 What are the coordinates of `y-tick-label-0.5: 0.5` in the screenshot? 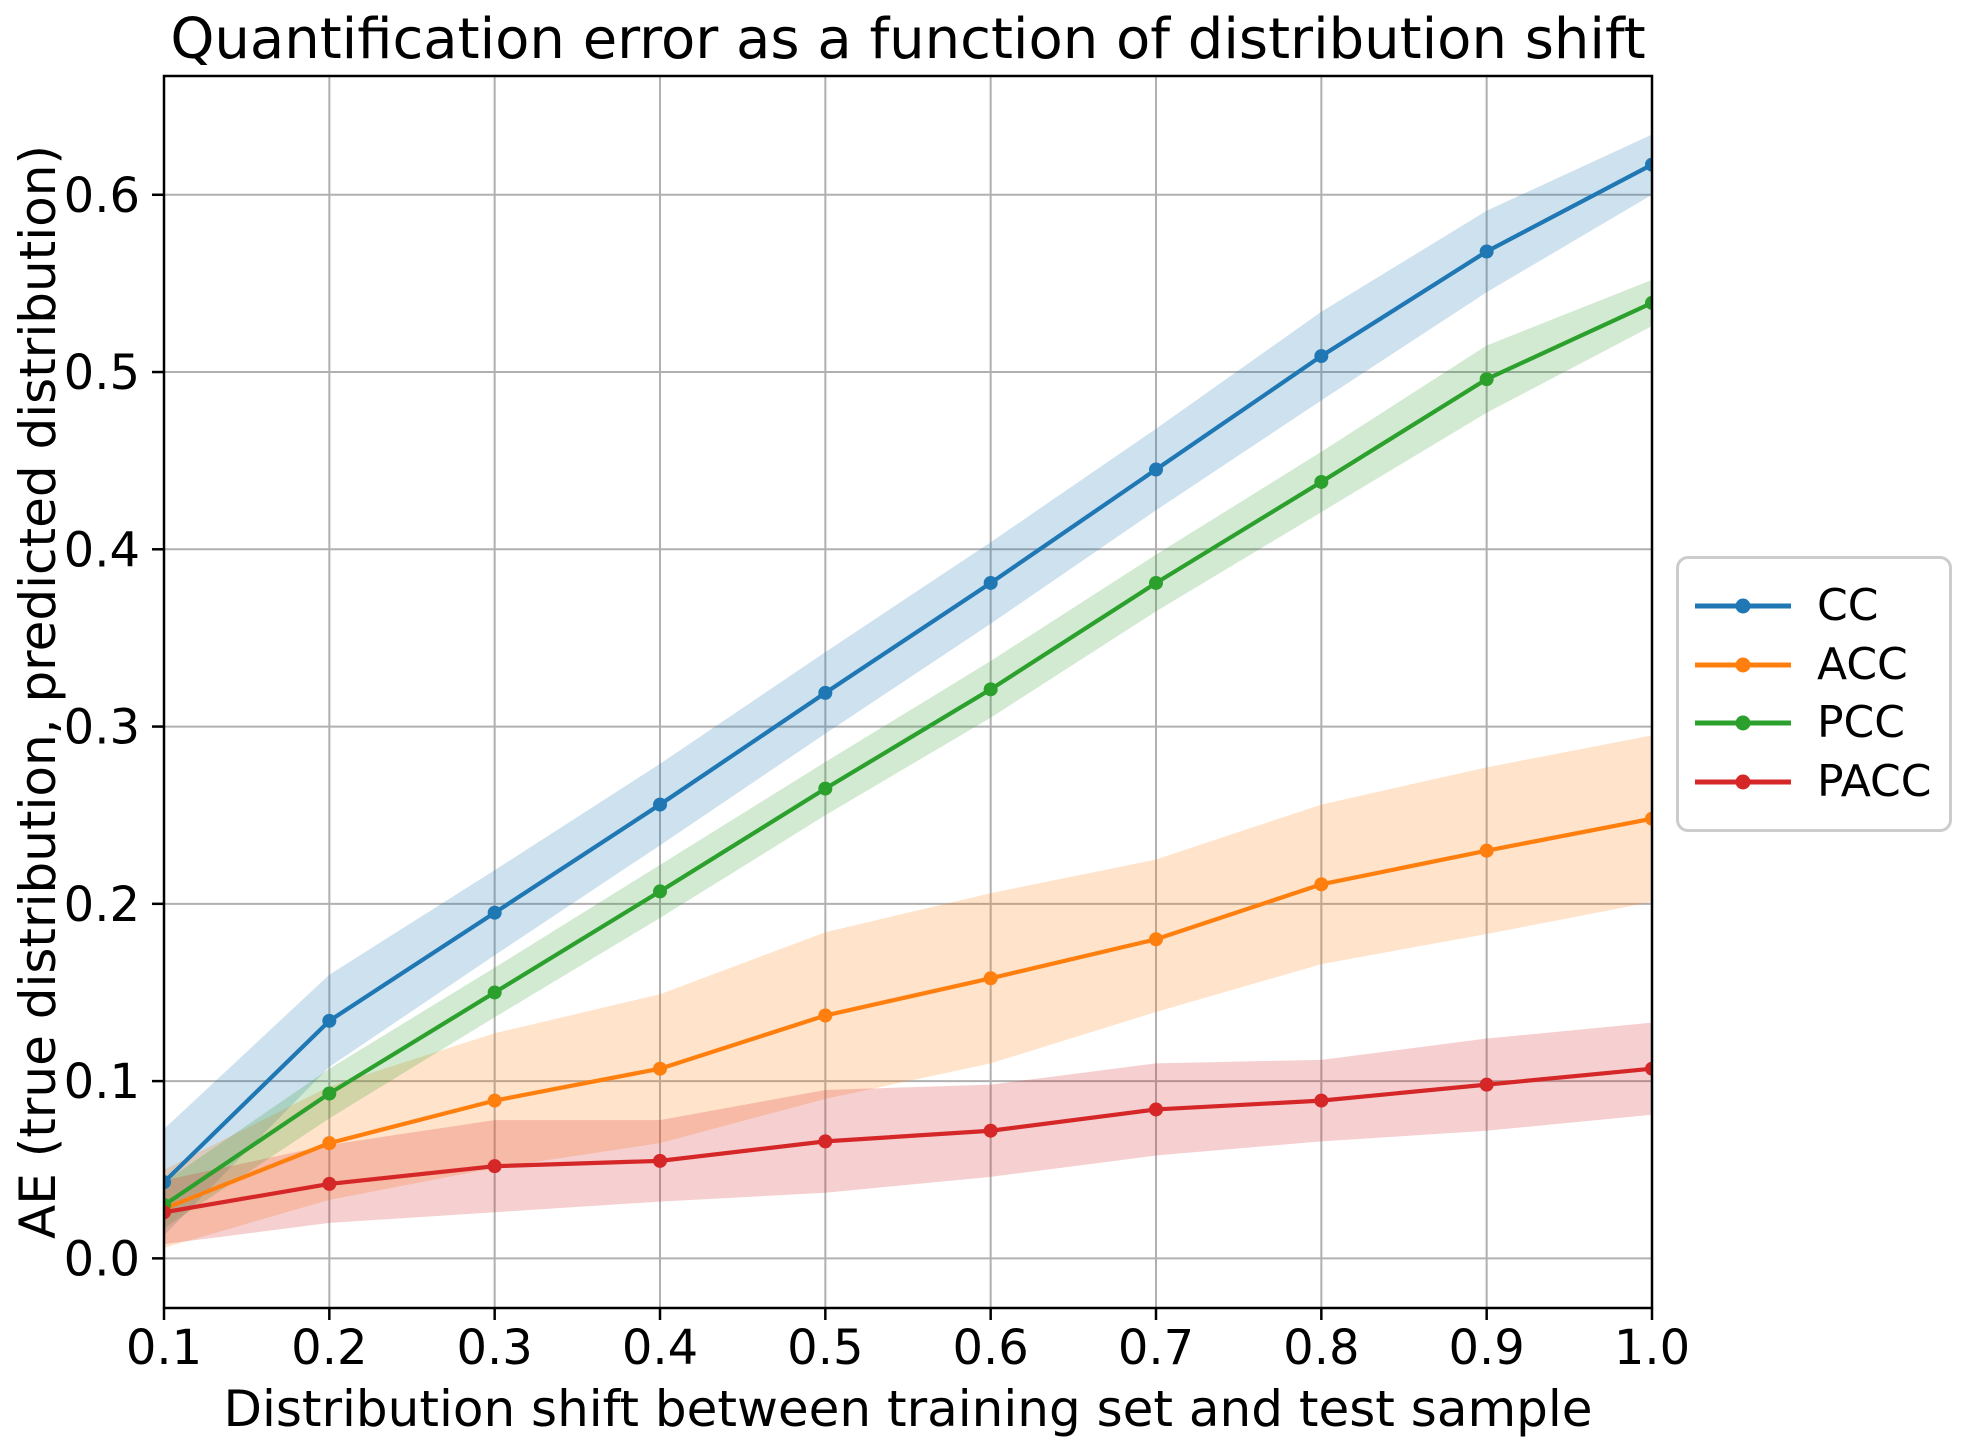 It's located at (102, 373).